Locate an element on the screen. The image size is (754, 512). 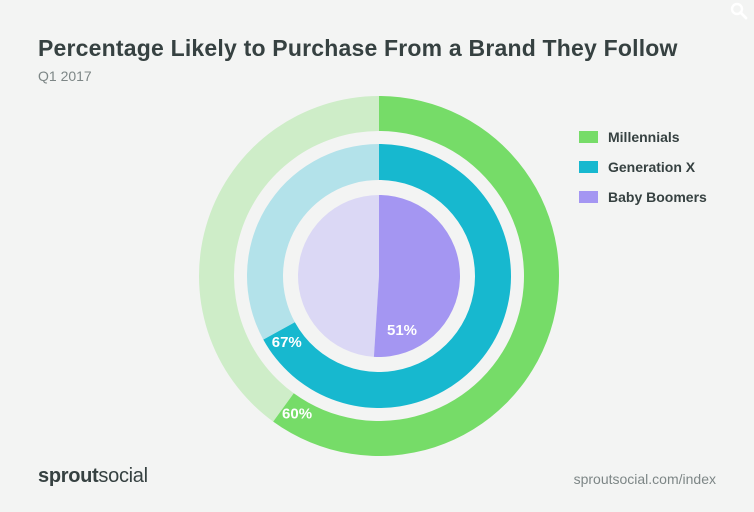
legend-swatch-baby-boomers is located at coordinates (588, 197).